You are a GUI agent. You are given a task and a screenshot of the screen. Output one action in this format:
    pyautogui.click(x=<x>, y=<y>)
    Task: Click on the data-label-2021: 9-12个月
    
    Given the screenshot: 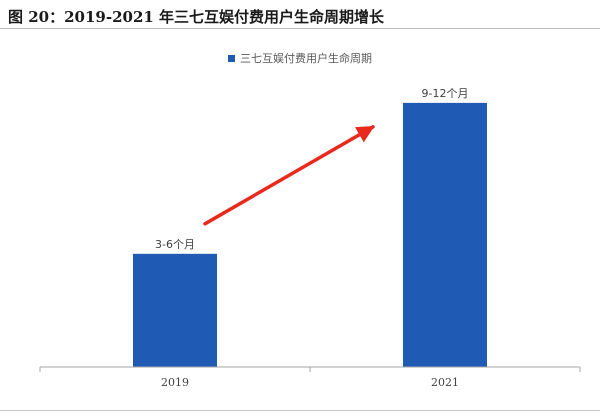 What is the action you would take?
    pyautogui.click(x=445, y=93)
    